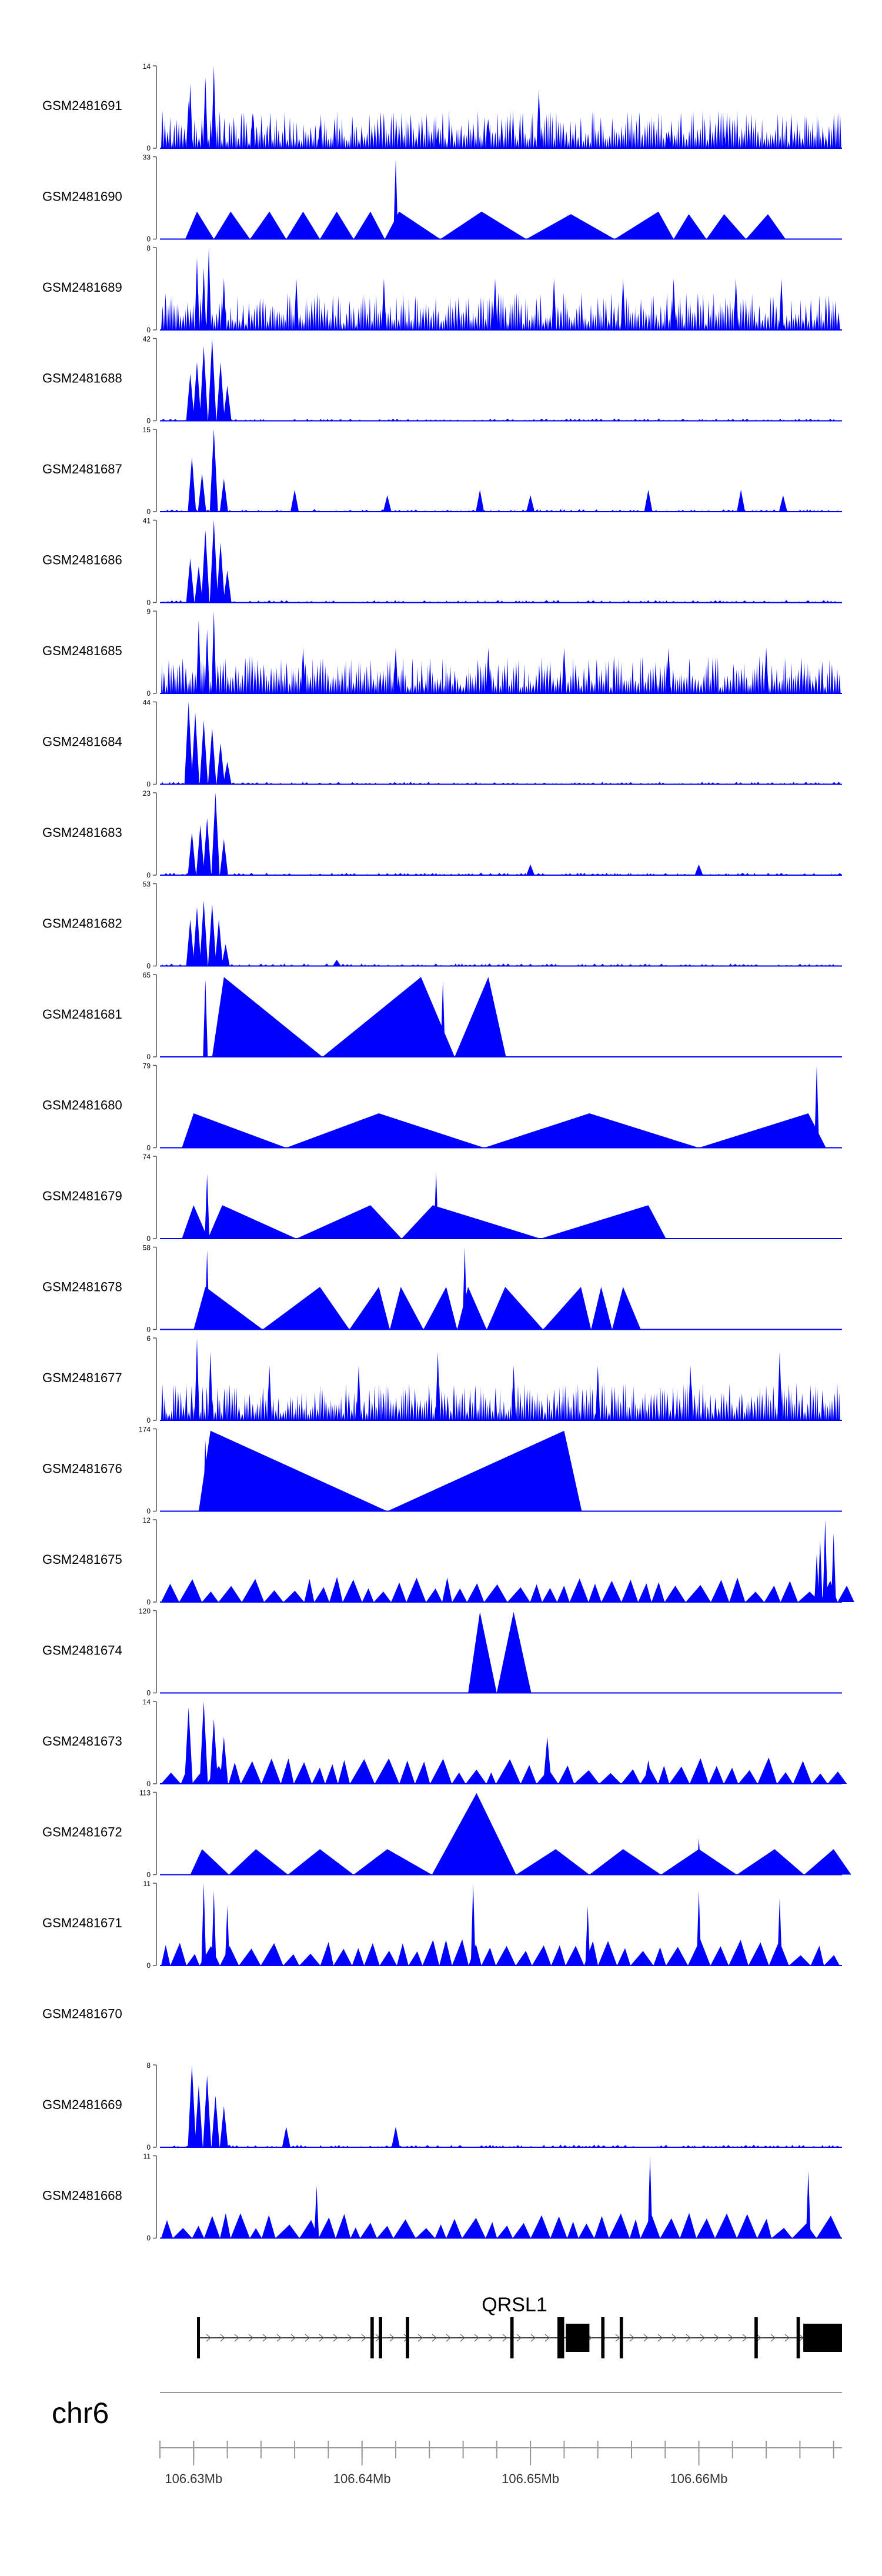  Describe the element at coordinates (147, 430) in the screenshot. I see `y-max-label: 15` at that location.